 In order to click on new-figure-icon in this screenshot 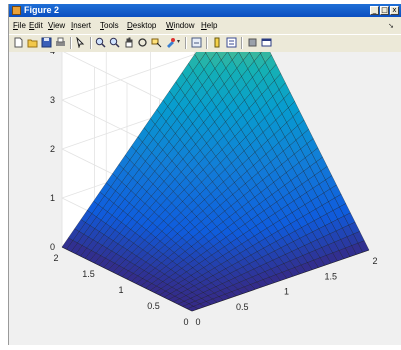, I will do `click(18, 42)`.